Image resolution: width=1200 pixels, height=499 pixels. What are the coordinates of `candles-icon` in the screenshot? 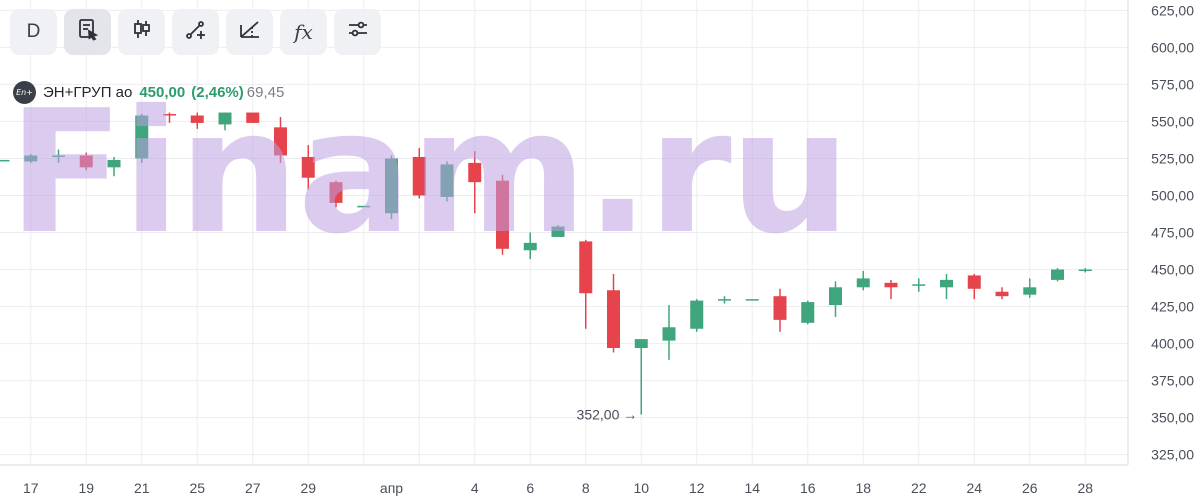 It's located at (142, 32).